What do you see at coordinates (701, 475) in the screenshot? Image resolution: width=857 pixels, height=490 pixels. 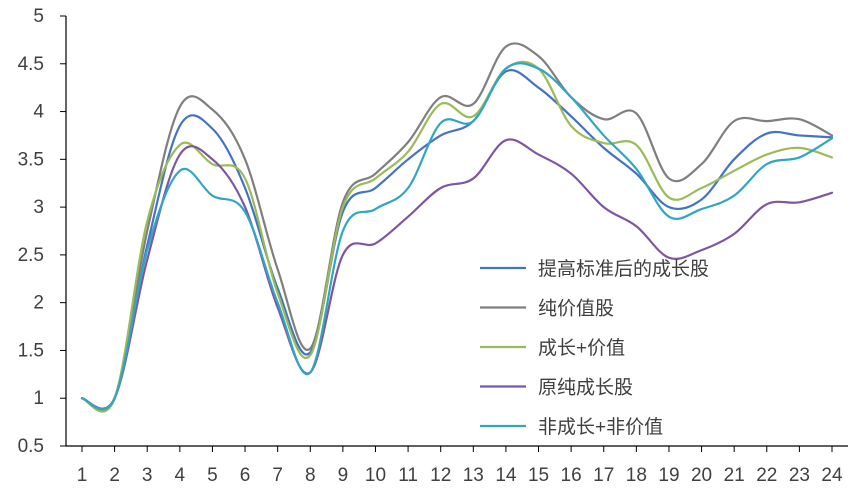 I see `x-tick-label: 20` at bounding box center [701, 475].